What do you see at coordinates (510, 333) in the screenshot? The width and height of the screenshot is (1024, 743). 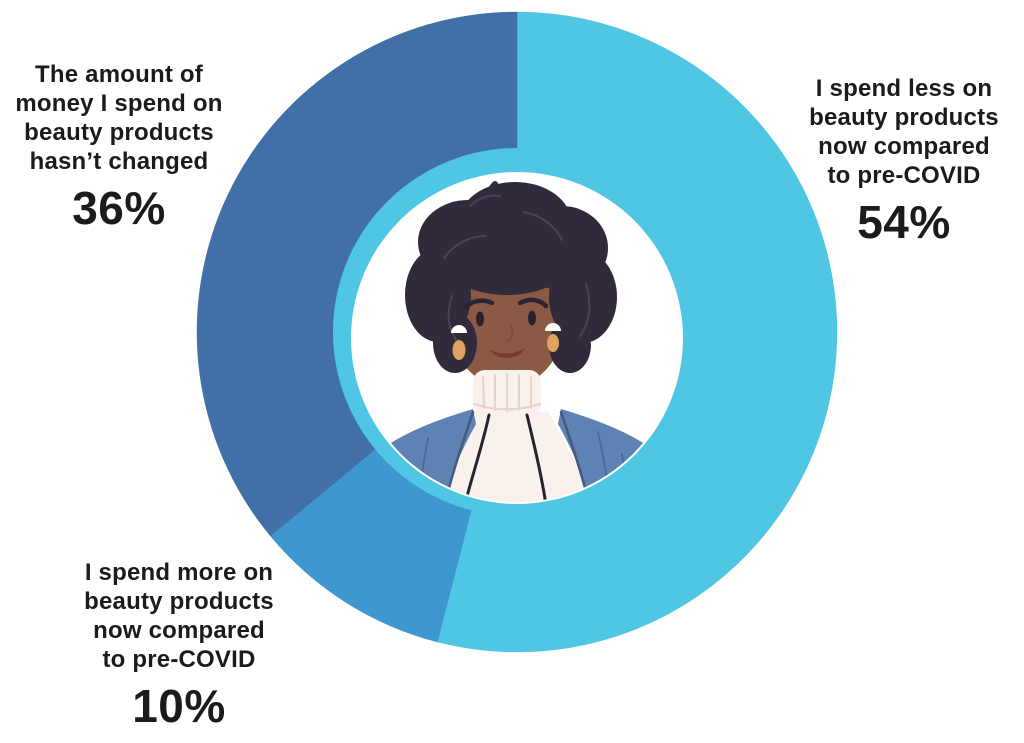 I see `avatar-nose` at bounding box center [510, 333].